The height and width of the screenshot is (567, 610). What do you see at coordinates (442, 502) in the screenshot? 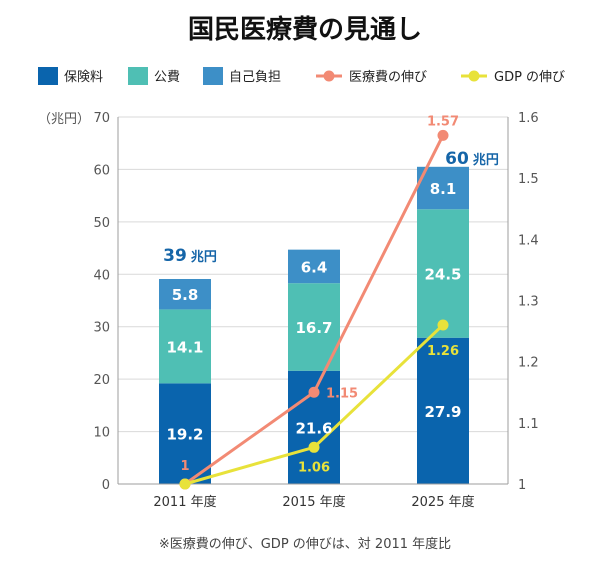
I see `x-tick-label: 2025 年度` at bounding box center [442, 502].